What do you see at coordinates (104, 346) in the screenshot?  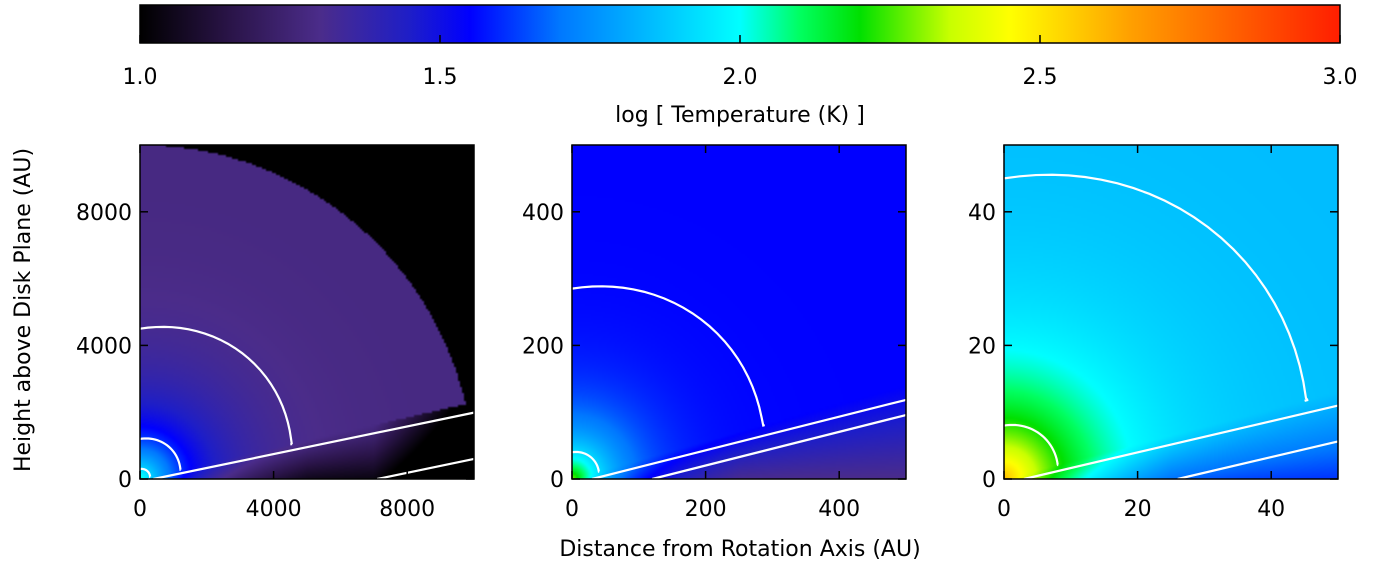 I see `y-tick-label: 4000` at bounding box center [104, 346].